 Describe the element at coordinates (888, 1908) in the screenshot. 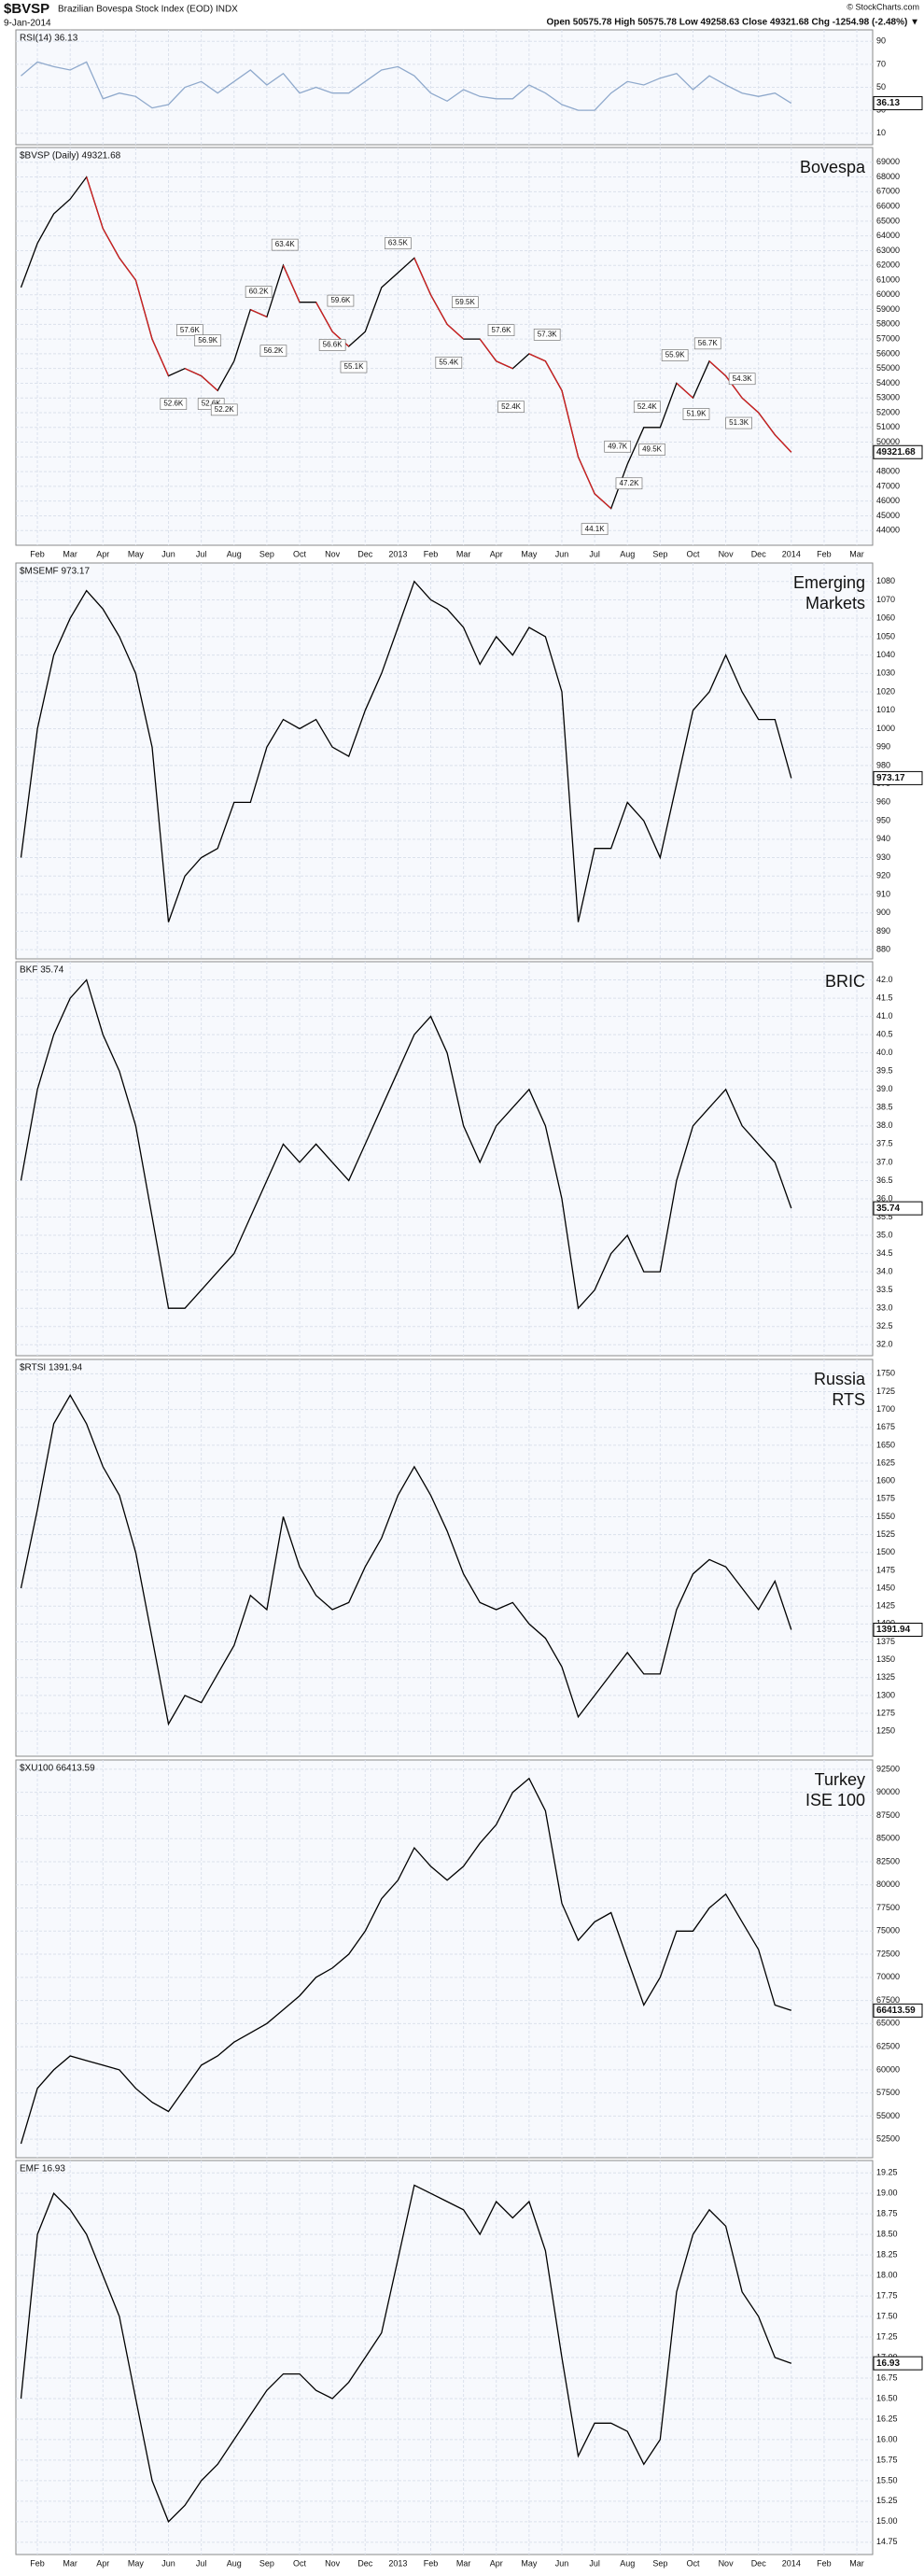

I see `y-tick-label: 77500` at that location.